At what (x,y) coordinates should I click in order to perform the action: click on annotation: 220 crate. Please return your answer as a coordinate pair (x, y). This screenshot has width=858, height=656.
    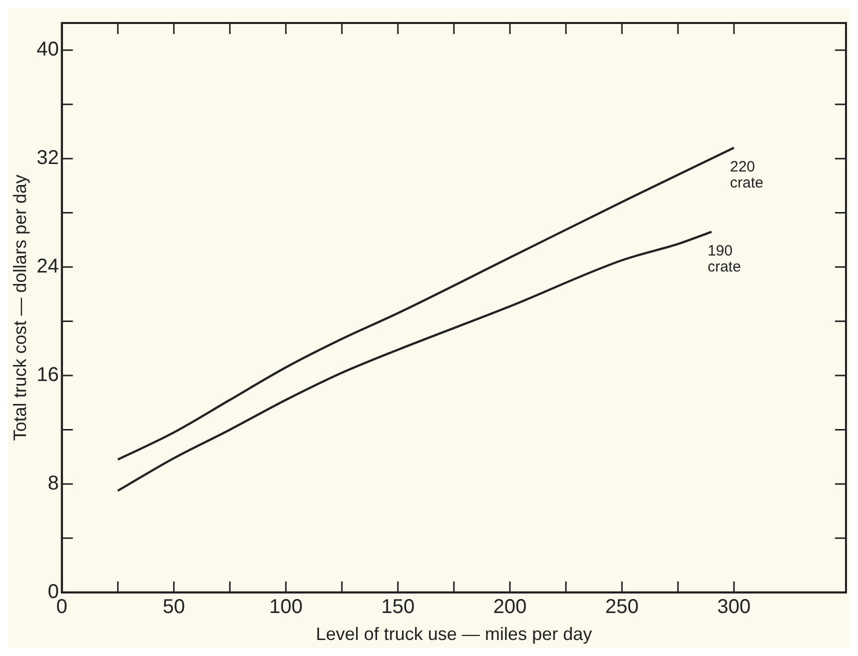
    Looking at the image, I should click on (747, 175).